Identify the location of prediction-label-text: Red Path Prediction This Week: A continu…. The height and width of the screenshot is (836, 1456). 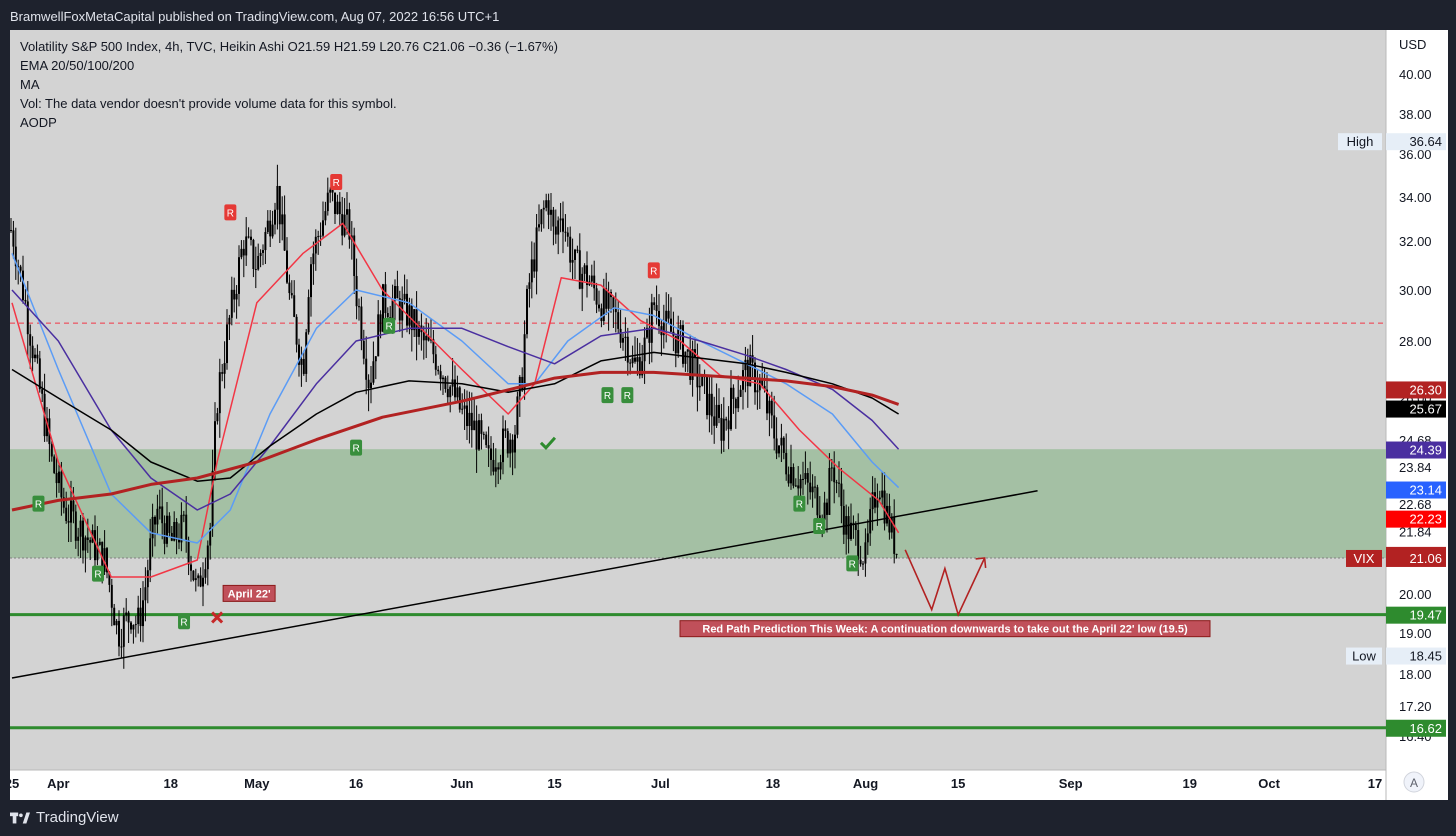
(945, 630).